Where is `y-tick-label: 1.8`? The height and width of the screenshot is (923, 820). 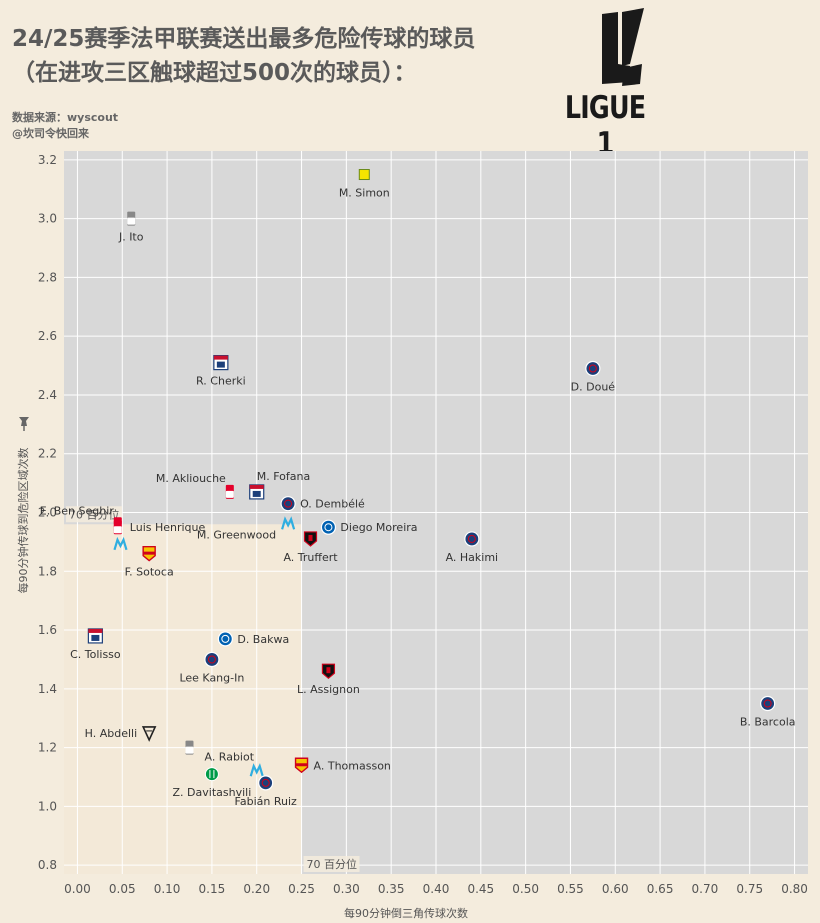 y-tick-label: 1.8 is located at coordinates (47, 571).